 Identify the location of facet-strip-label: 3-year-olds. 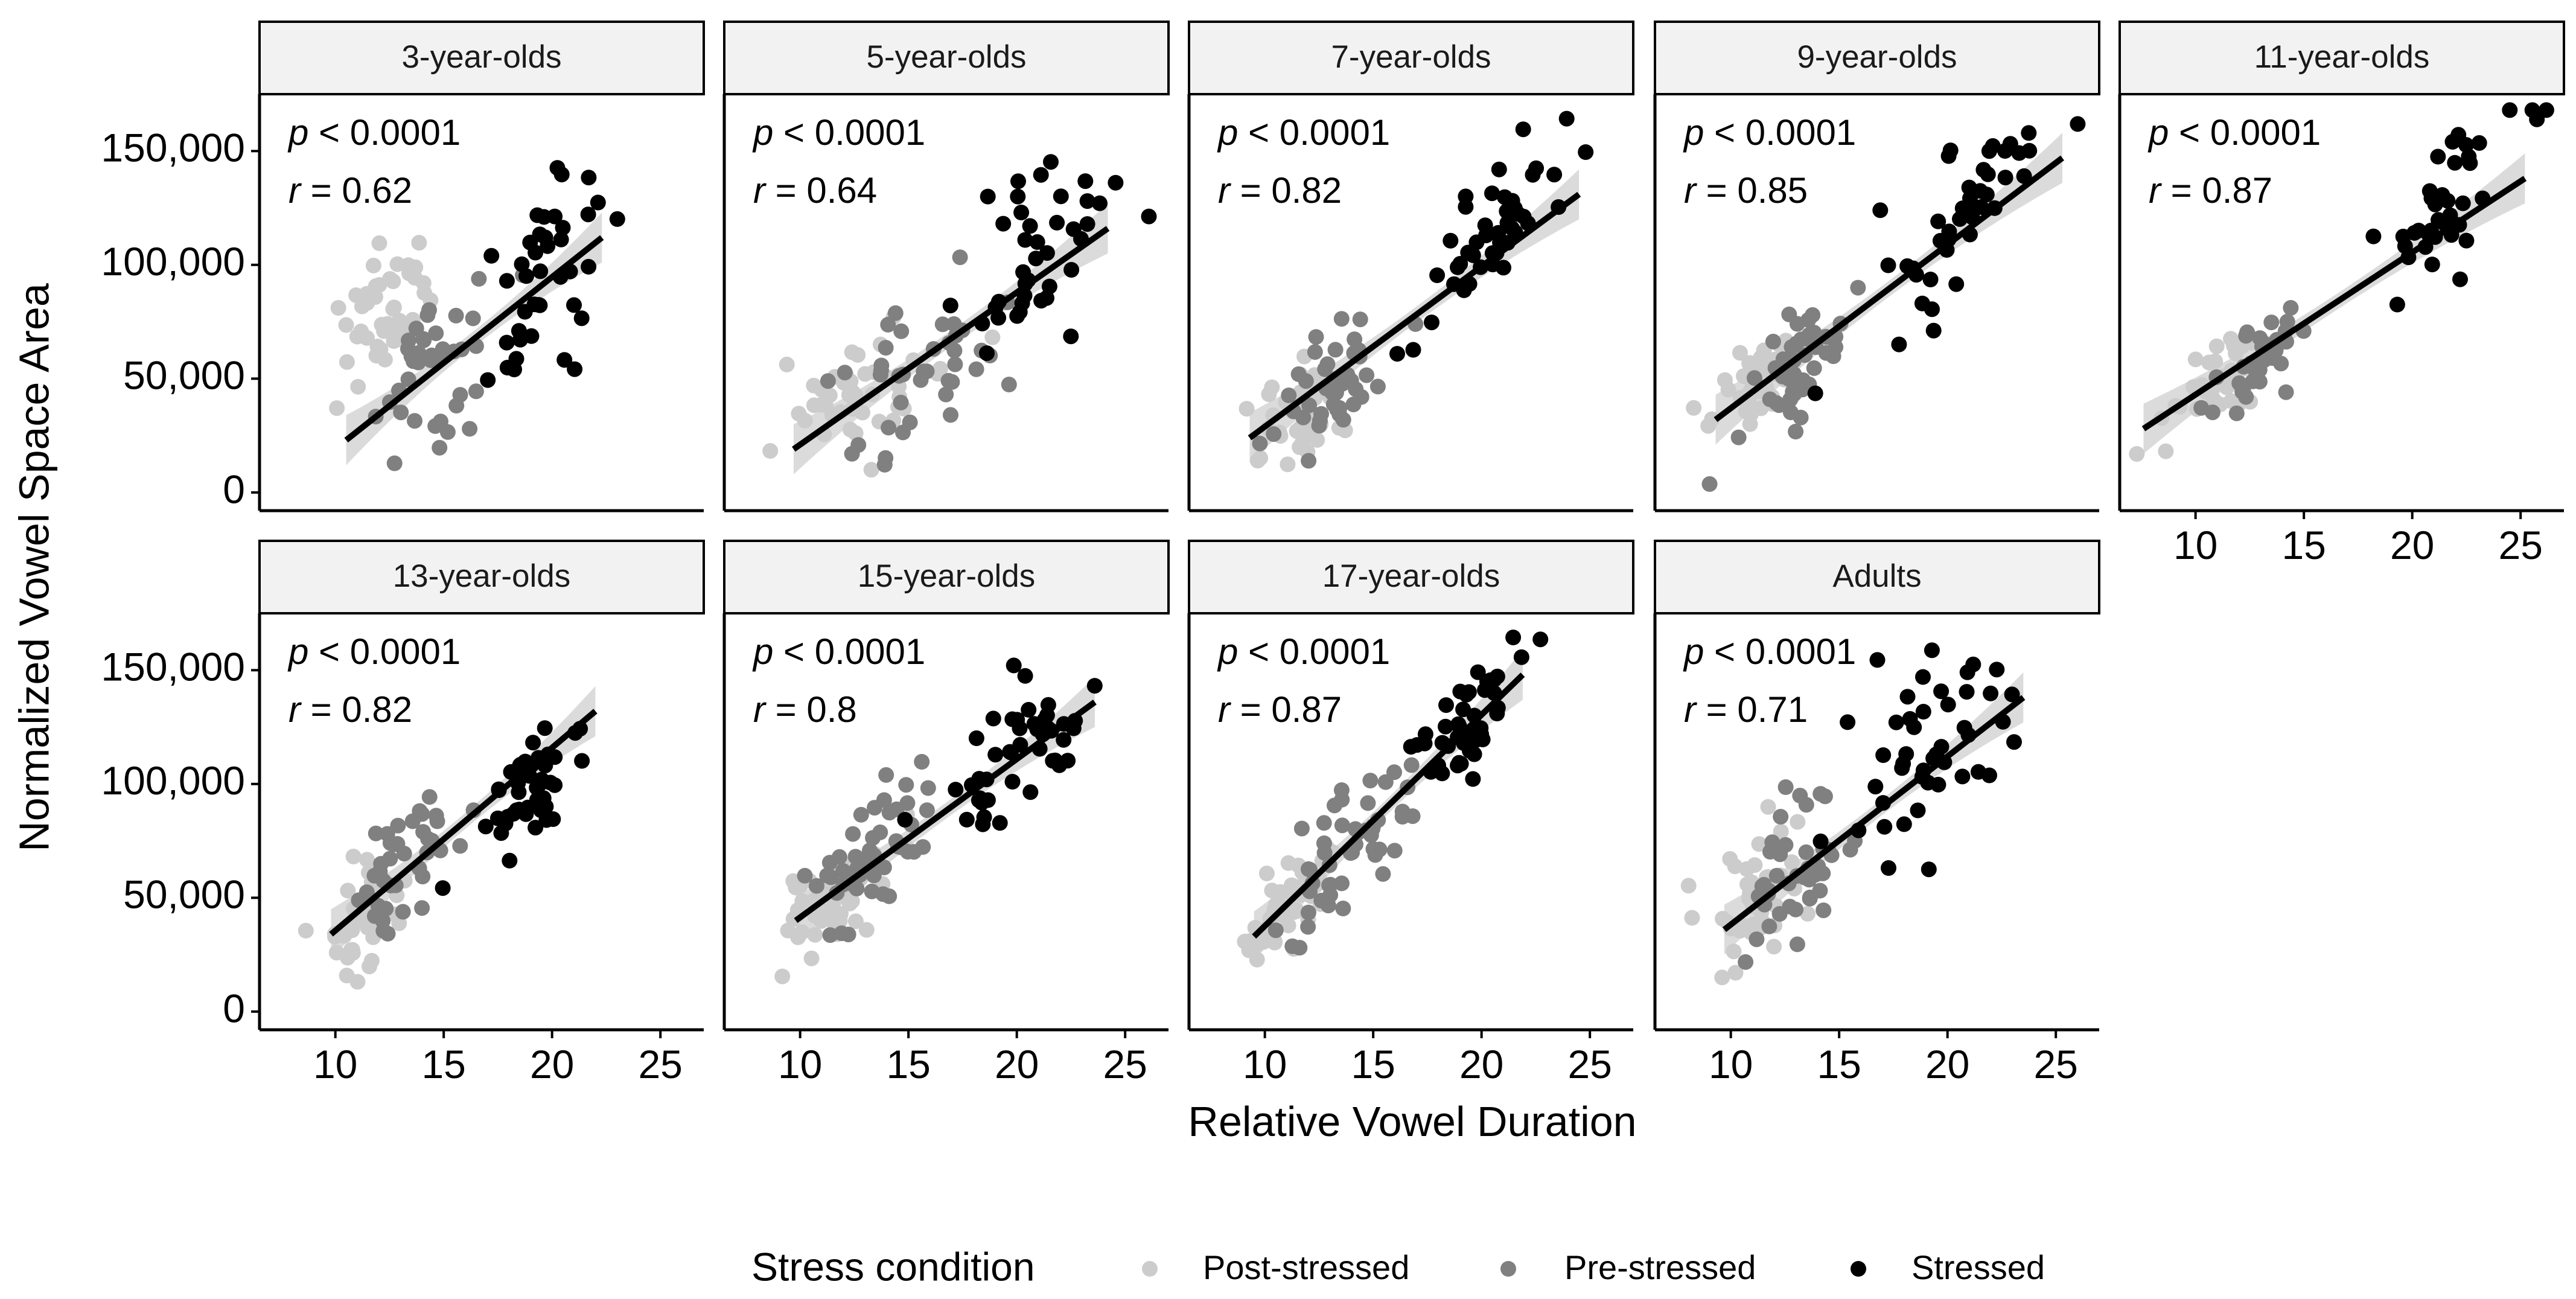
(481, 57).